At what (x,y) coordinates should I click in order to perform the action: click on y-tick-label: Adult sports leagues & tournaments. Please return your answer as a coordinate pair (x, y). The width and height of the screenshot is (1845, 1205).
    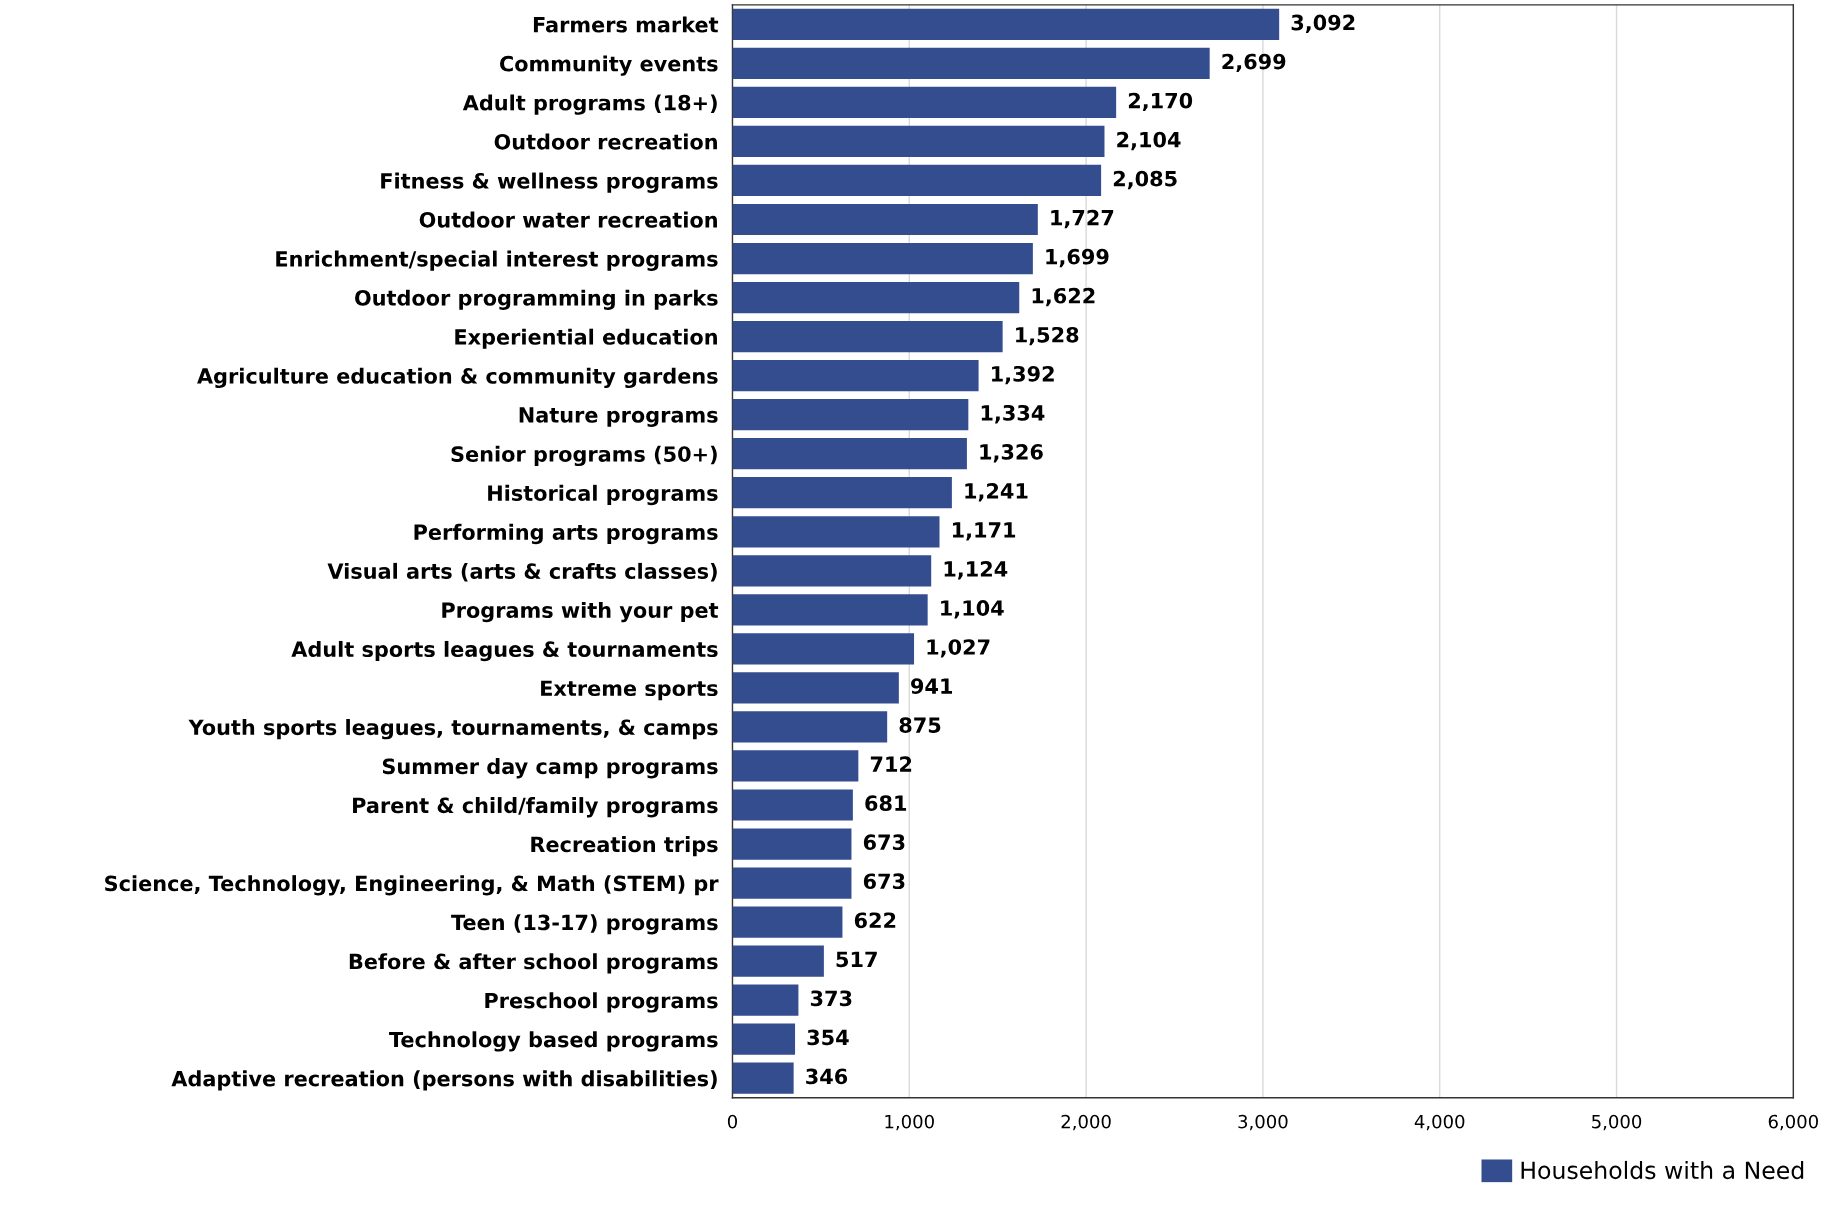
    Looking at the image, I should click on (504, 651).